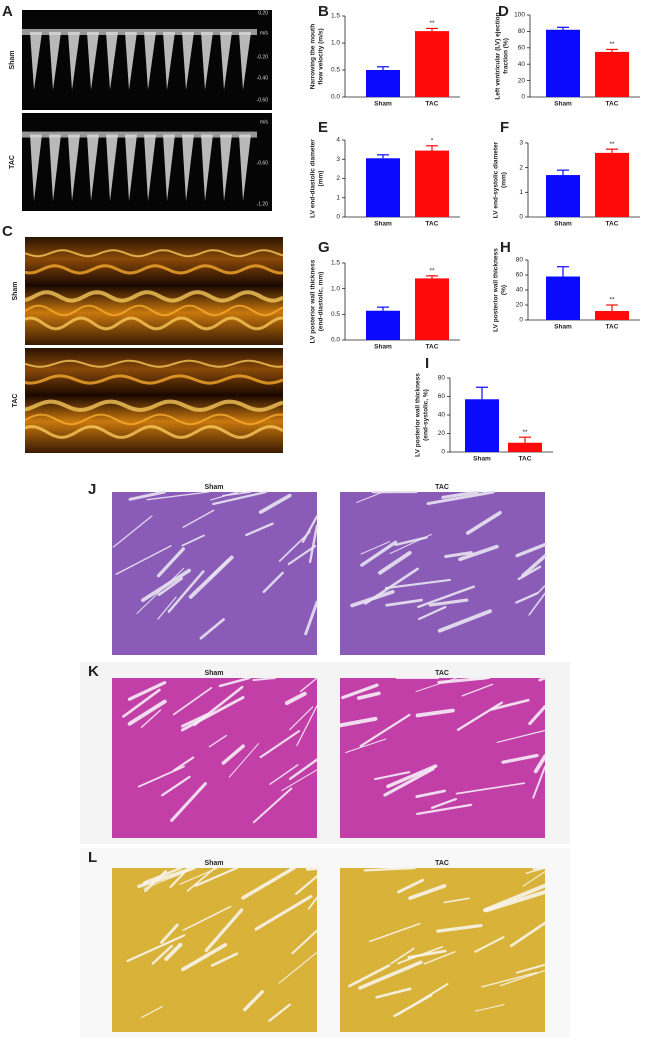  Describe the element at coordinates (7, 11) in the screenshot. I see `panel-letter: A` at that location.